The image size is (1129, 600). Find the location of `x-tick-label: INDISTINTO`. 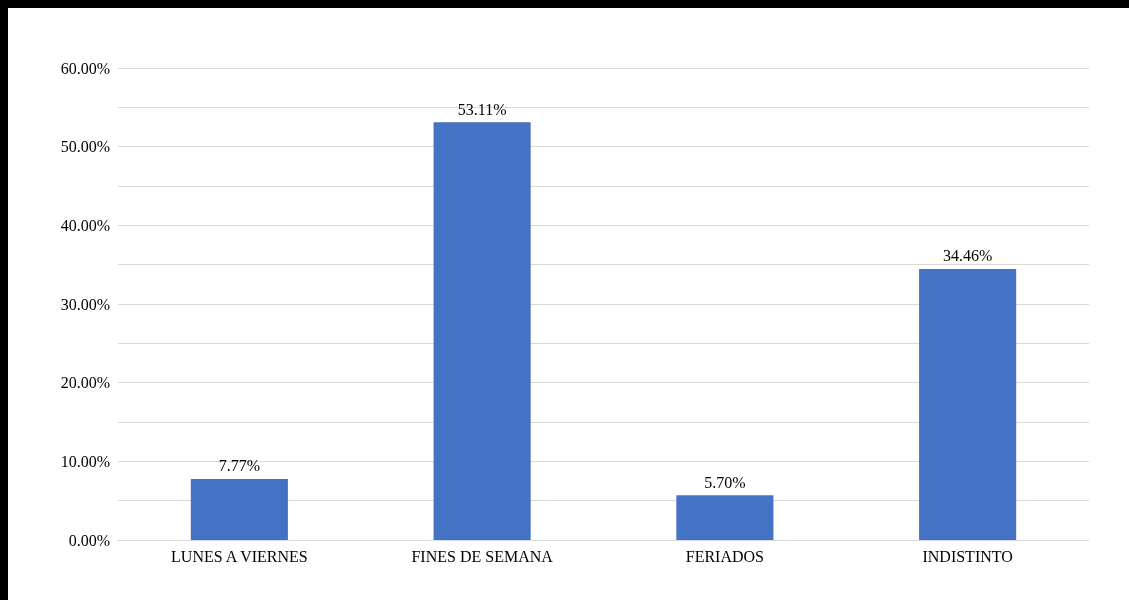

x-tick-label: INDISTINTO is located at coordinates (967, 556).